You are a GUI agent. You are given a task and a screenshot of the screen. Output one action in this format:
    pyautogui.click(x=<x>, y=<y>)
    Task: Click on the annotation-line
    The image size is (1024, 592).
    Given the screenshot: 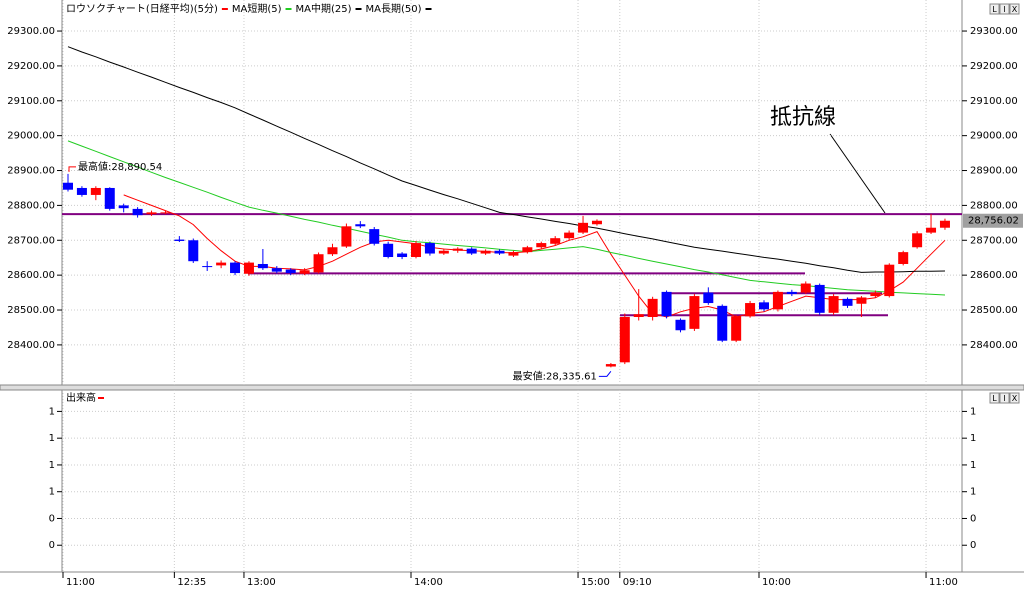 What is the action you would take?
    pyautogui.click(x=857, y=173)
    